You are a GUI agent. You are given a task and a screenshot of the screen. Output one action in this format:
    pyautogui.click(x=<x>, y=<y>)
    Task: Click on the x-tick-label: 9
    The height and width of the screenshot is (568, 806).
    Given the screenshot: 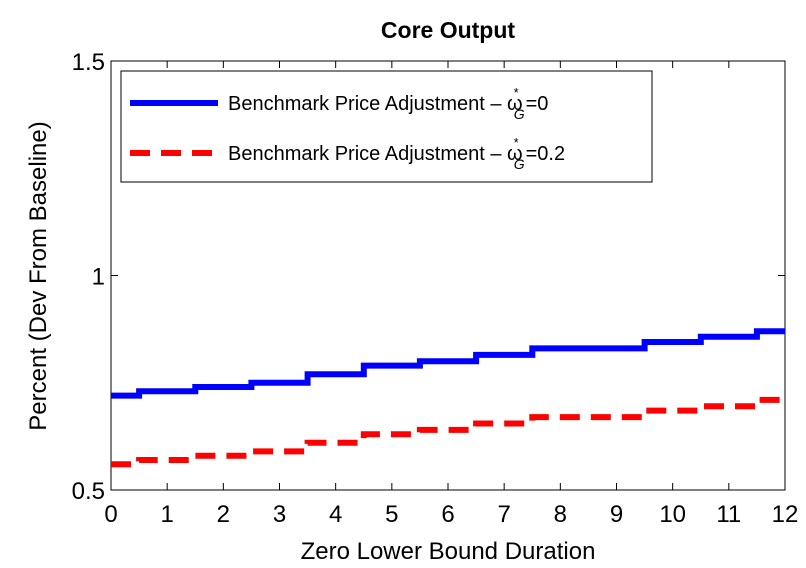 What is the action you would take?
    pyautogui.click(x=616, y=514)
    